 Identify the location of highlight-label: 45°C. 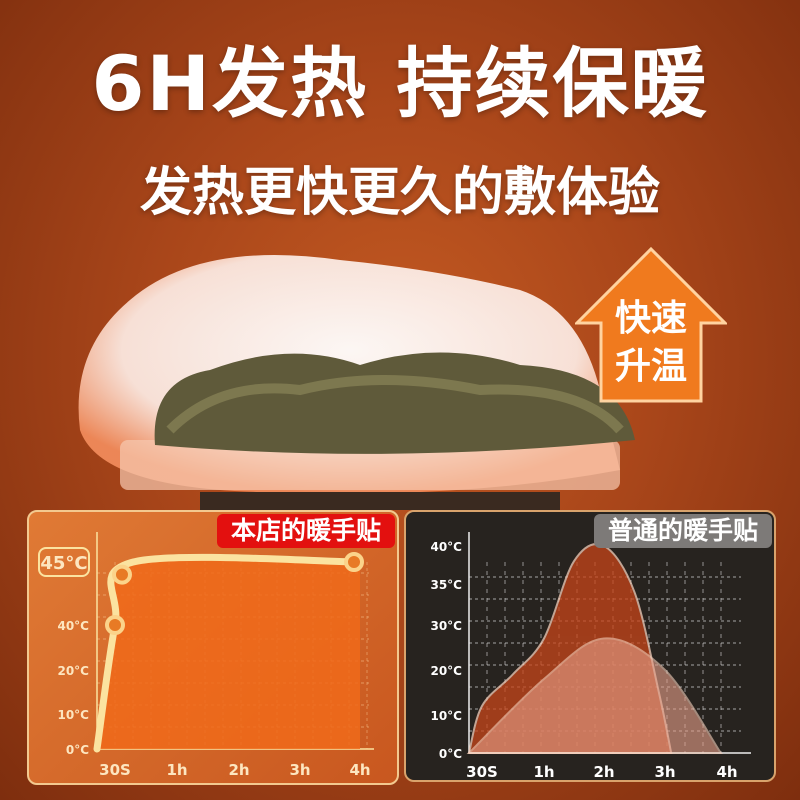
(63, 563).